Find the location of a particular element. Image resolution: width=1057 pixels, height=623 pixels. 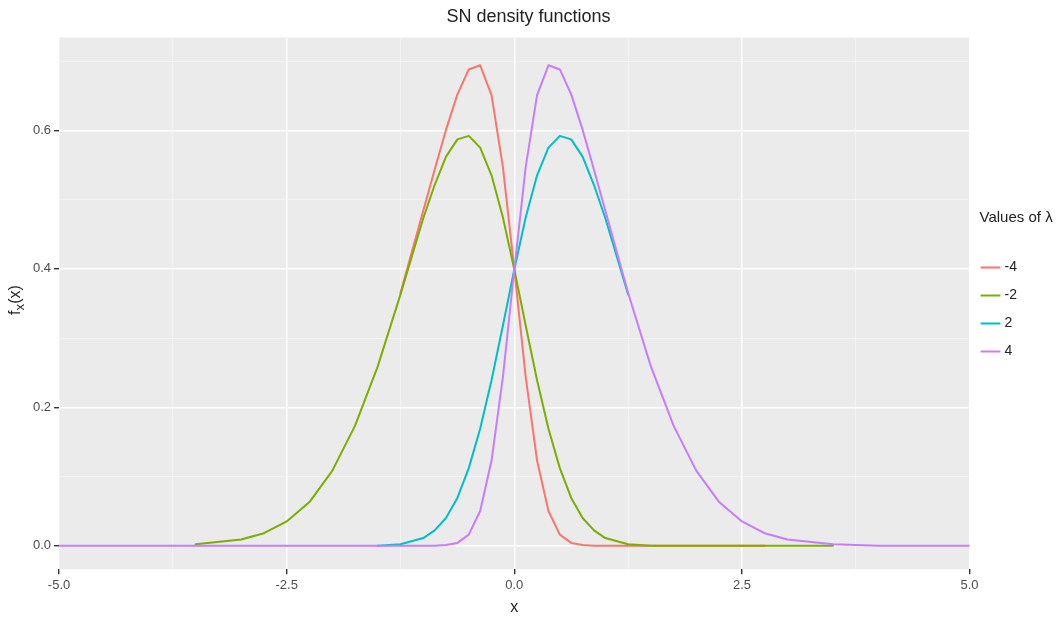

chart-title: SN density functions is located at coordinates (528, 15).